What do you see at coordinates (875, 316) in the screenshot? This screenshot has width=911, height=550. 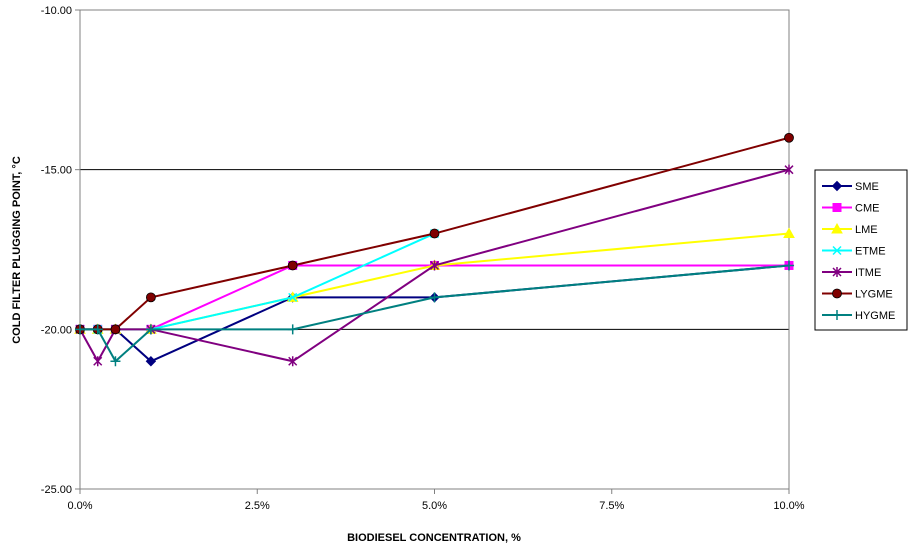 I see `legend-label: HYGME` at bounding box center [875, 316].